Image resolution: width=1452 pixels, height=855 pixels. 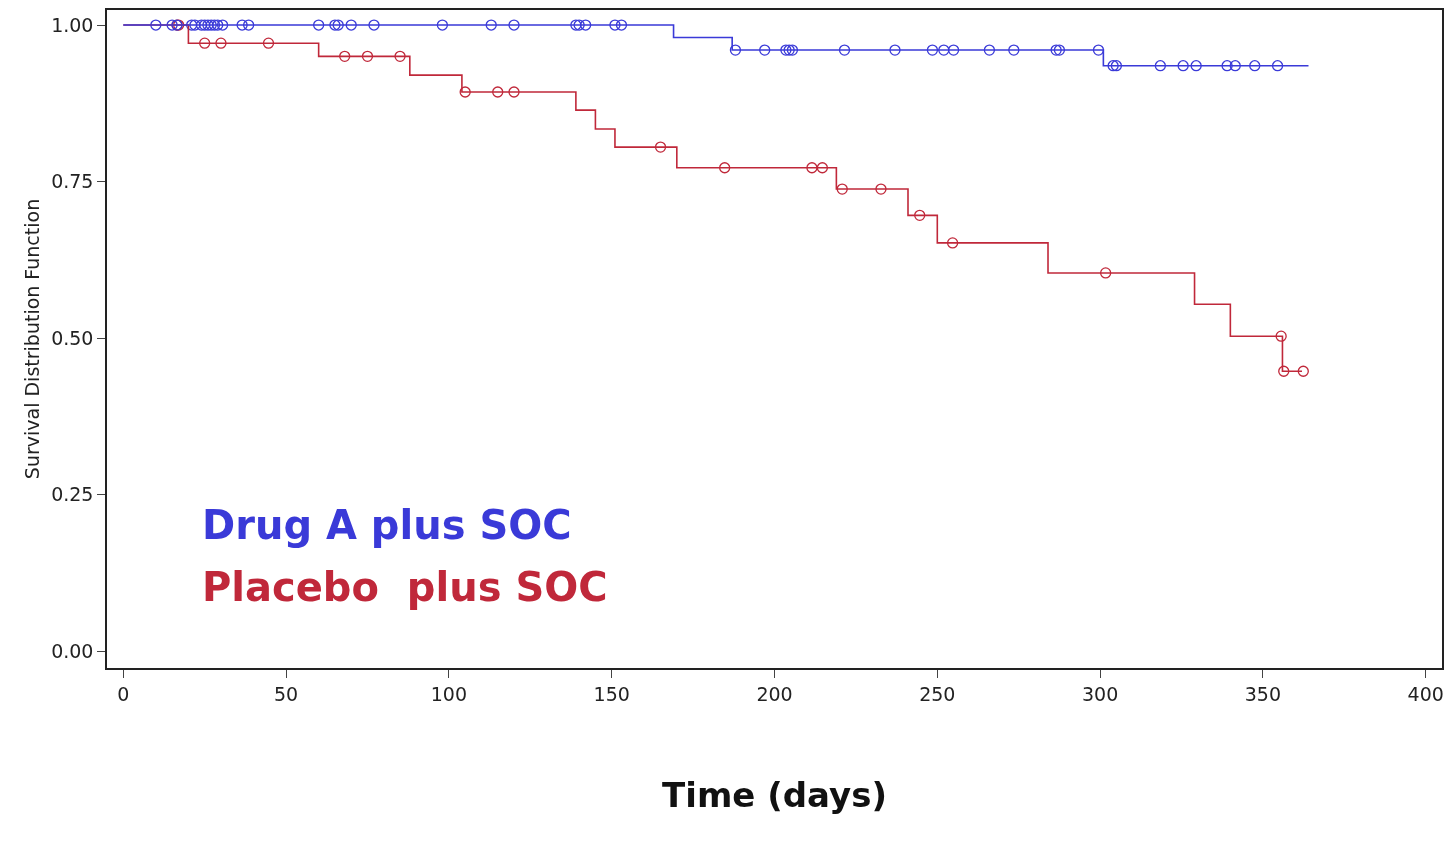 I want to click on x-tick-label: 400, so click(x=1425, y=693).